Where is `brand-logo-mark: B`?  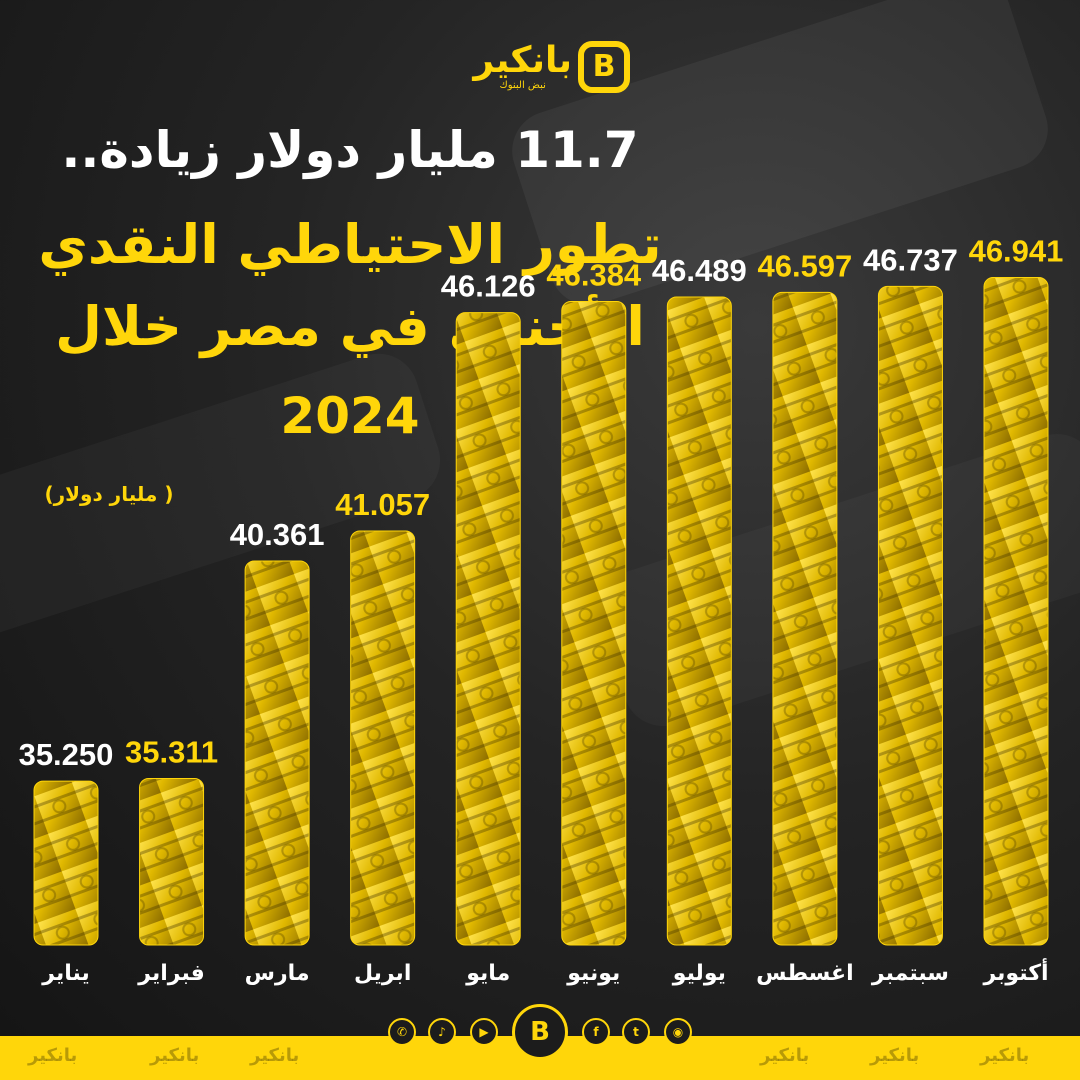 brand-logo-mark: B is located at coordinates (604, 67).